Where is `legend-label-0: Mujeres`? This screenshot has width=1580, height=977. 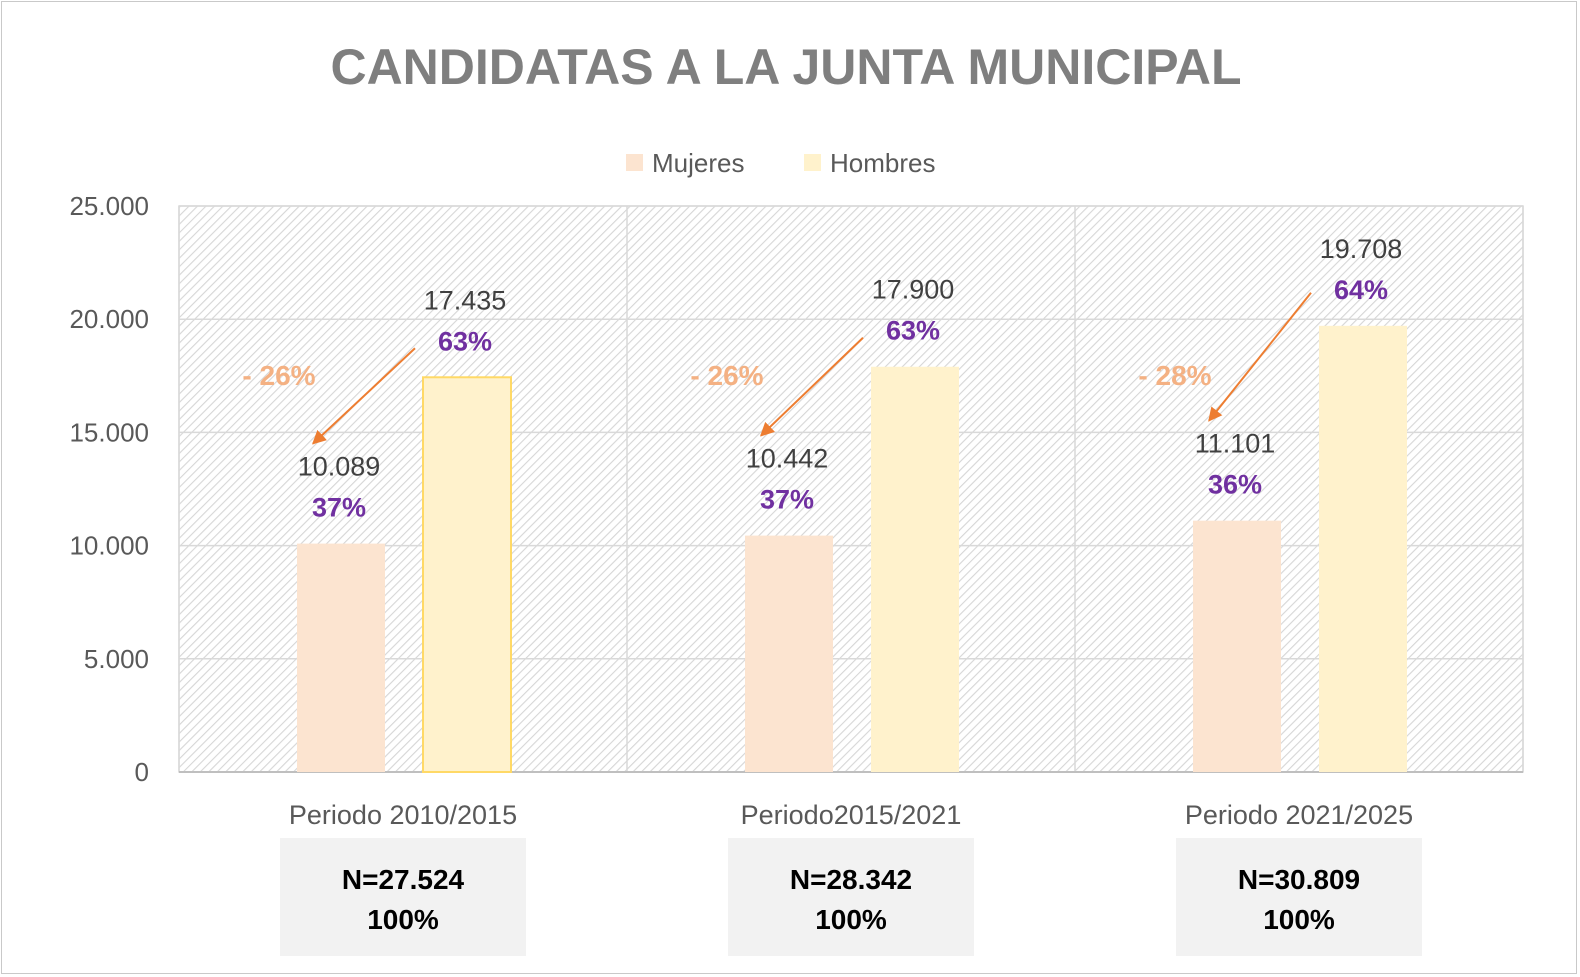
legend-label-0: Mujeres is located at coordinates (698, 163).